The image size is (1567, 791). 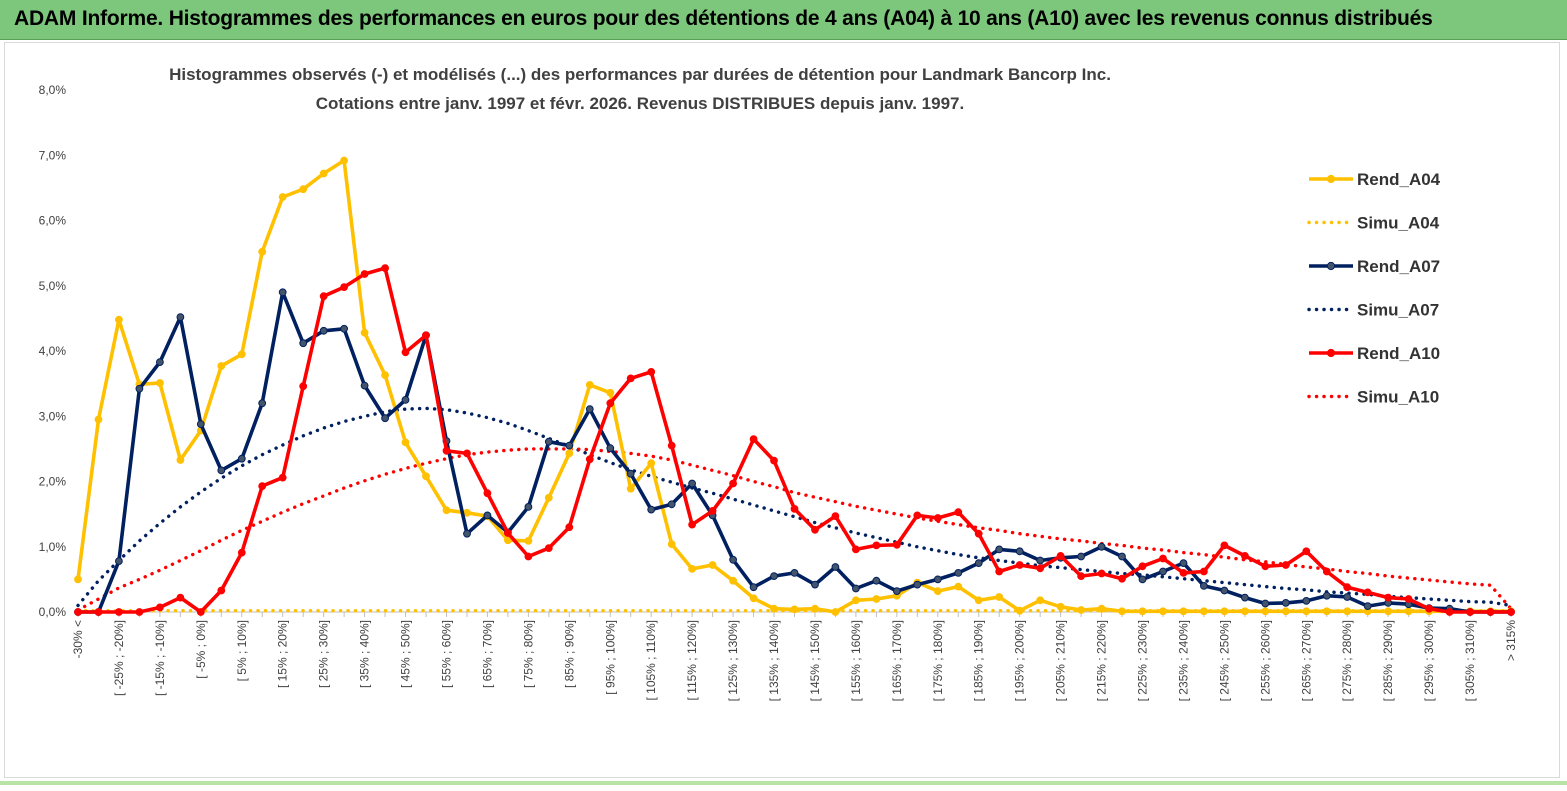 What do you see at coordinates (1306, 660) in the screenshot?
I see `x-tick-label: [ 265% ; 270%]` at bounding box center [1306, 660].